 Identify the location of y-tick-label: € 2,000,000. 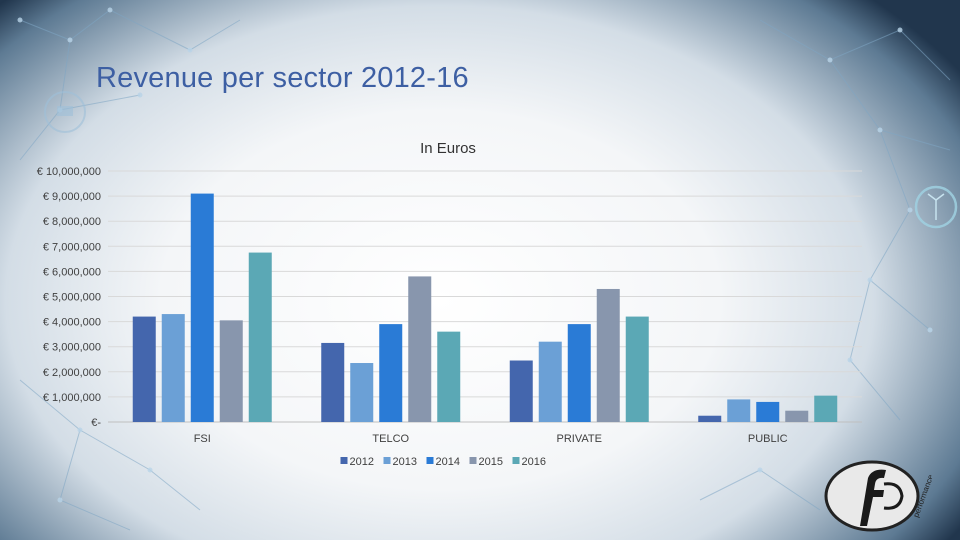
(72, 373).